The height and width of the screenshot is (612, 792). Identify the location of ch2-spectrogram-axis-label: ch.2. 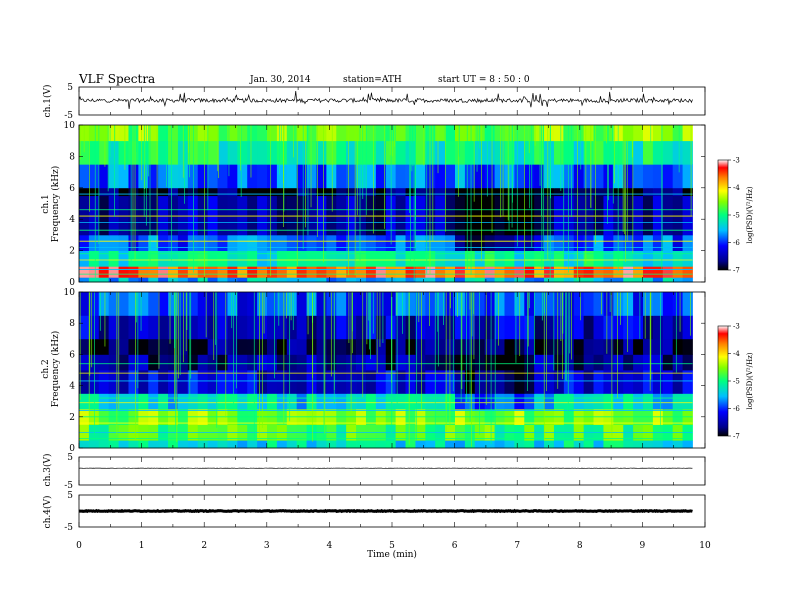
(46, 368).